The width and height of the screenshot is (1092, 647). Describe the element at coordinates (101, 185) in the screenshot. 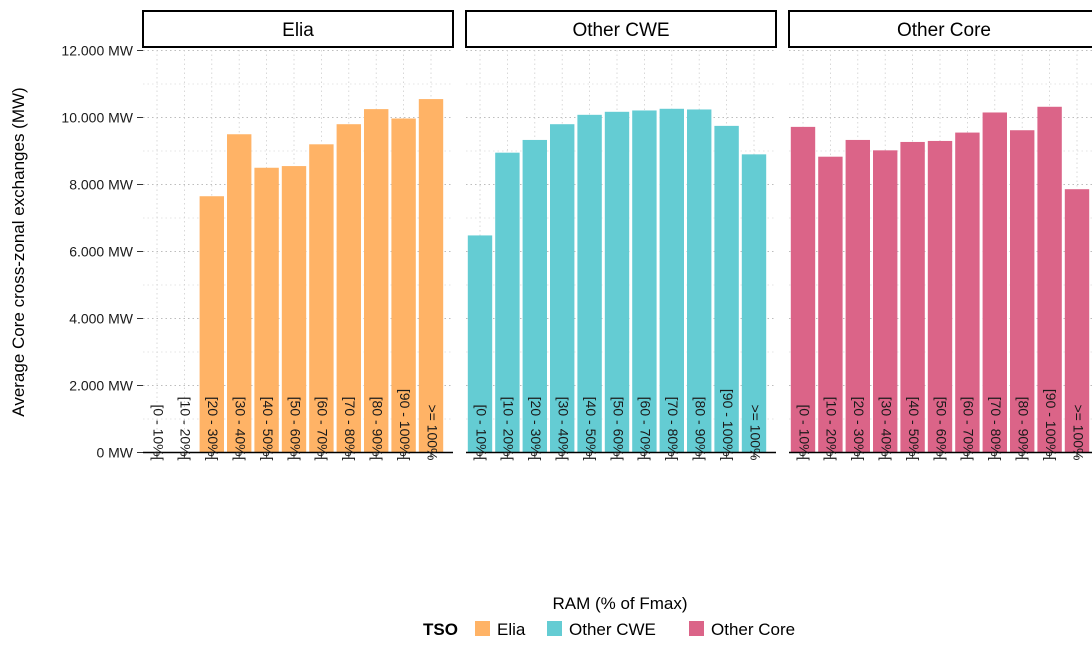

I see `y-tick-label: 8.000 MW` at that location.